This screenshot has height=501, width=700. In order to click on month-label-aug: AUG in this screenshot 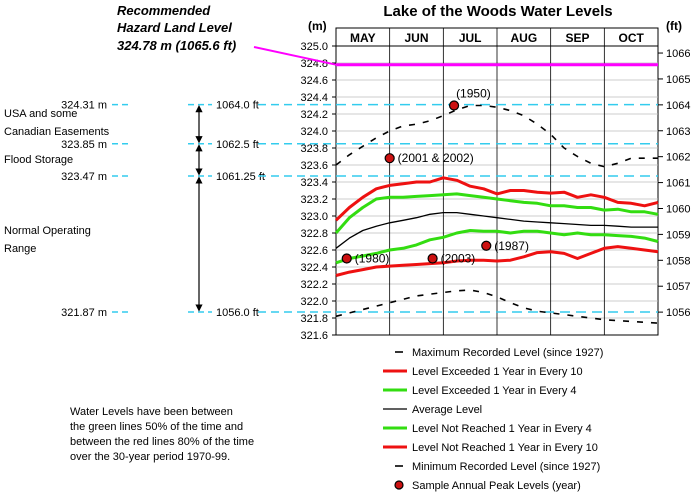, I will do `click(523, 38)`.